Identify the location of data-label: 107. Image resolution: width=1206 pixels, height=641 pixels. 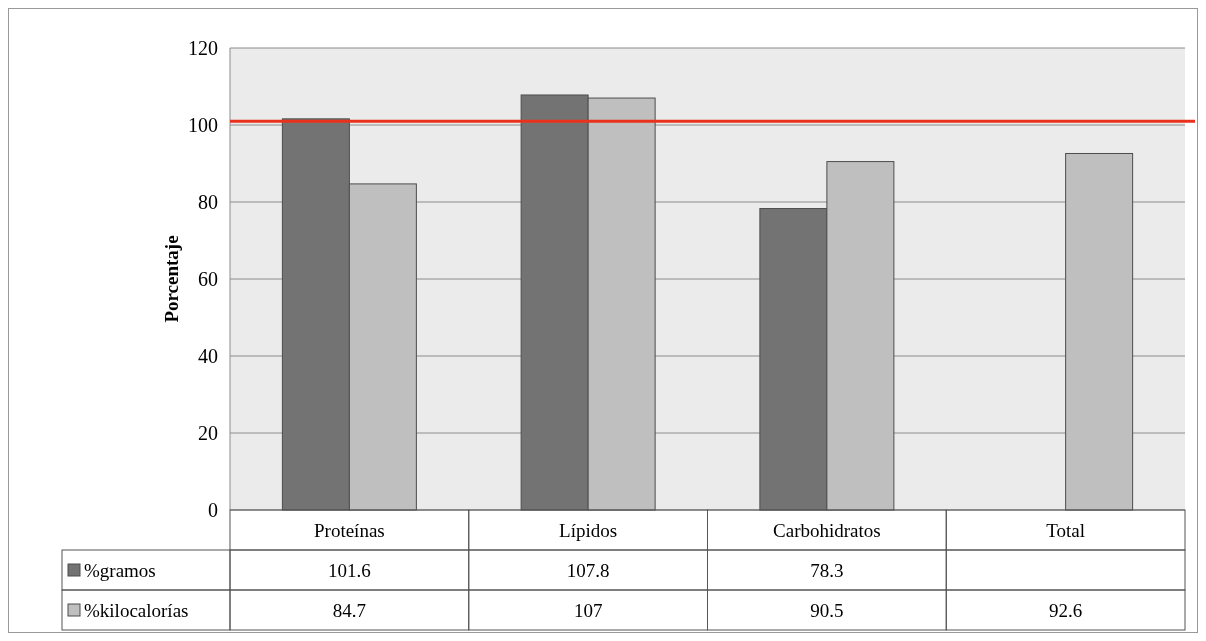
(588, 610).